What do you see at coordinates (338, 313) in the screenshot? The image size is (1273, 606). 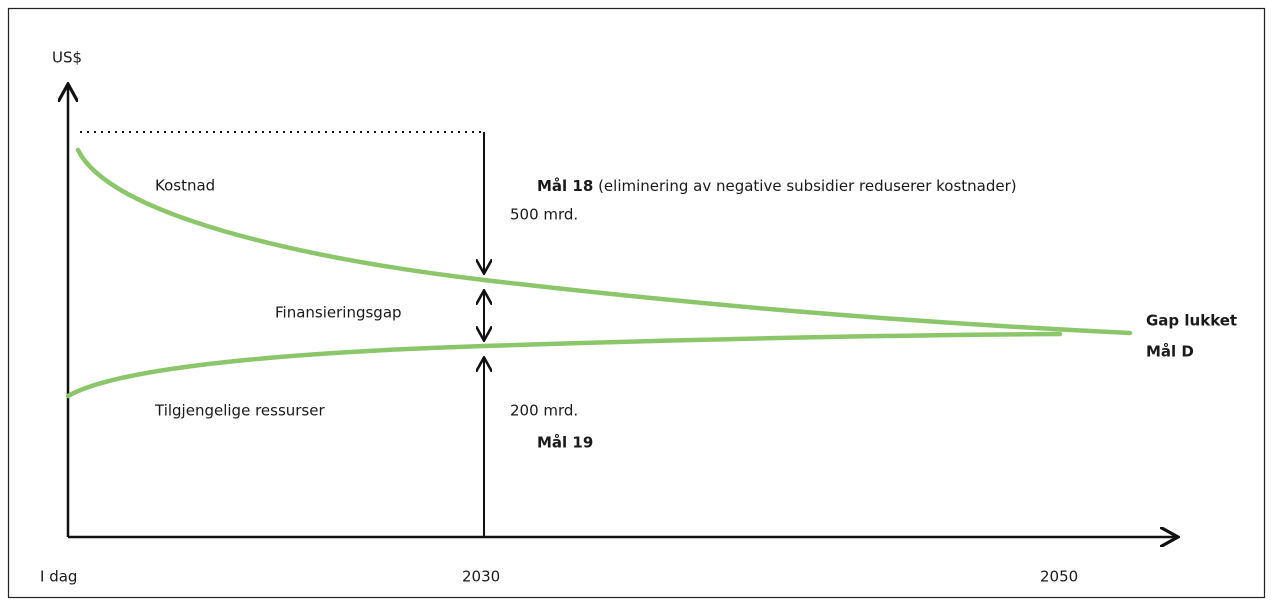 I see `gap-label: Finansieringsgap` at bounding box center [338, 313].